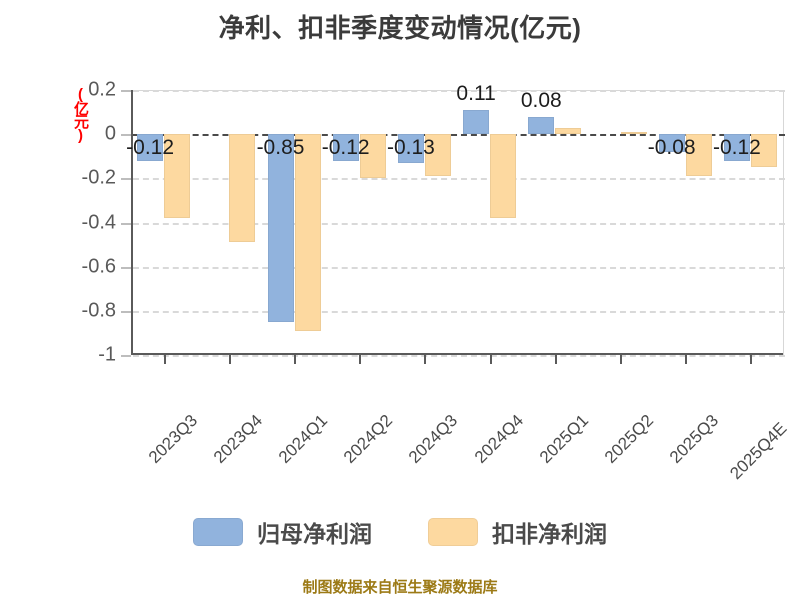  Describe the element at coordinates (437, 155) in the screenshot. I see `bar-2024Q3-deduct` at that location.